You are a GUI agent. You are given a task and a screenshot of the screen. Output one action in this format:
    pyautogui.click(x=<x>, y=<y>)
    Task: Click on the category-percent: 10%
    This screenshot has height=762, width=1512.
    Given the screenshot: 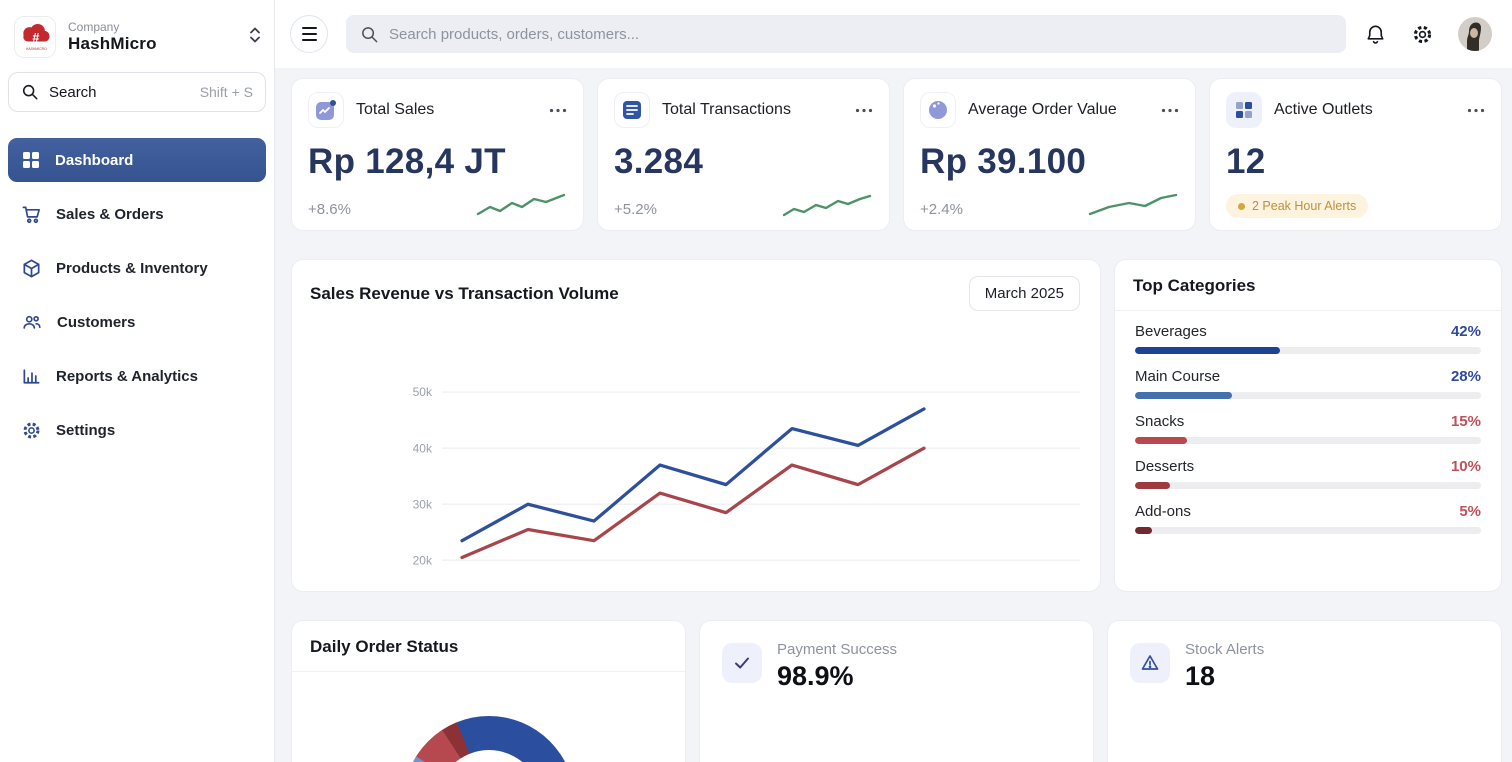 What is the action you would take?
    pyautogui.click(x=1465, y=466)
    